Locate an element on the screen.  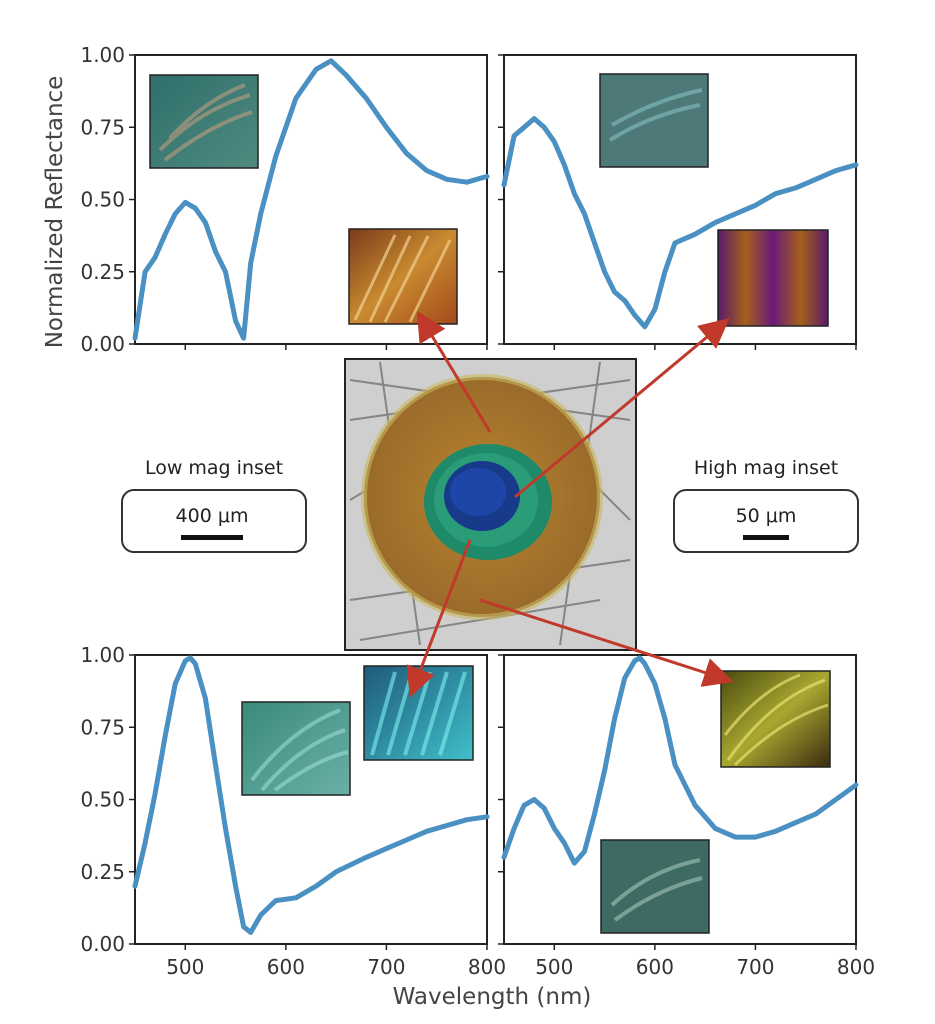
high-mag-scale-label: 50 μm is located at coordinates (766, 516).